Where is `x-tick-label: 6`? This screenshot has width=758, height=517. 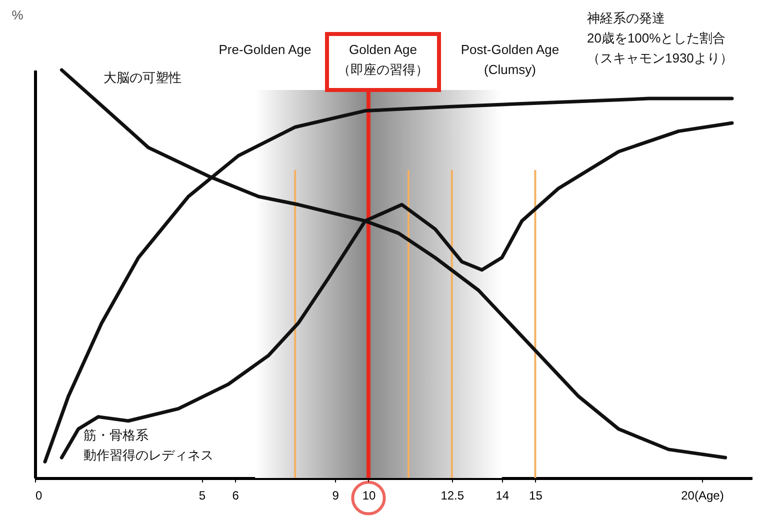
x-tick-label: 6 is located at coordinates (236, 495).